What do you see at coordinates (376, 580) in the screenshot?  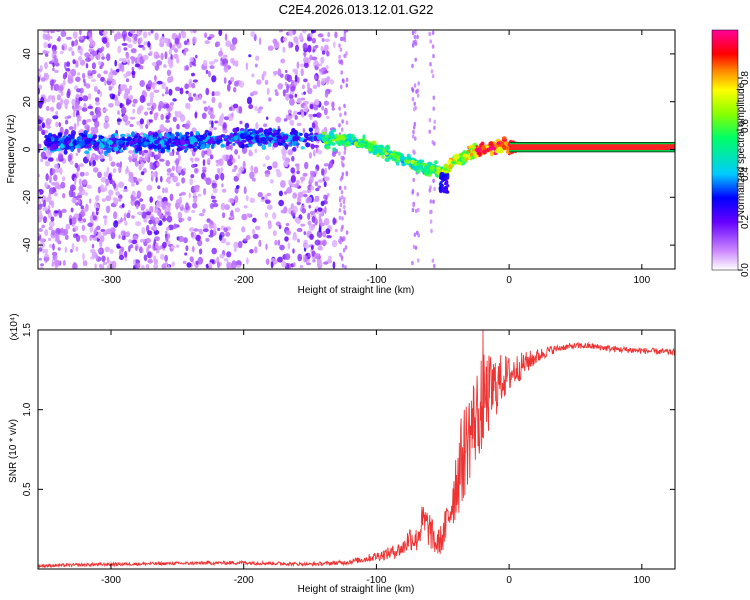 I see `x-tick-label: -100` at bounding box center [376, 580].